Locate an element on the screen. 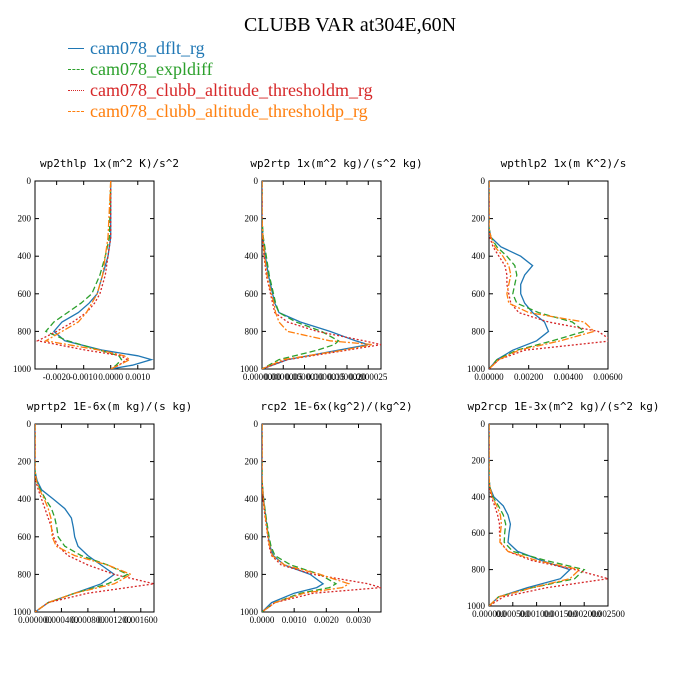  x-tick-label: 0.0010 is located at coordinates (294, 620).